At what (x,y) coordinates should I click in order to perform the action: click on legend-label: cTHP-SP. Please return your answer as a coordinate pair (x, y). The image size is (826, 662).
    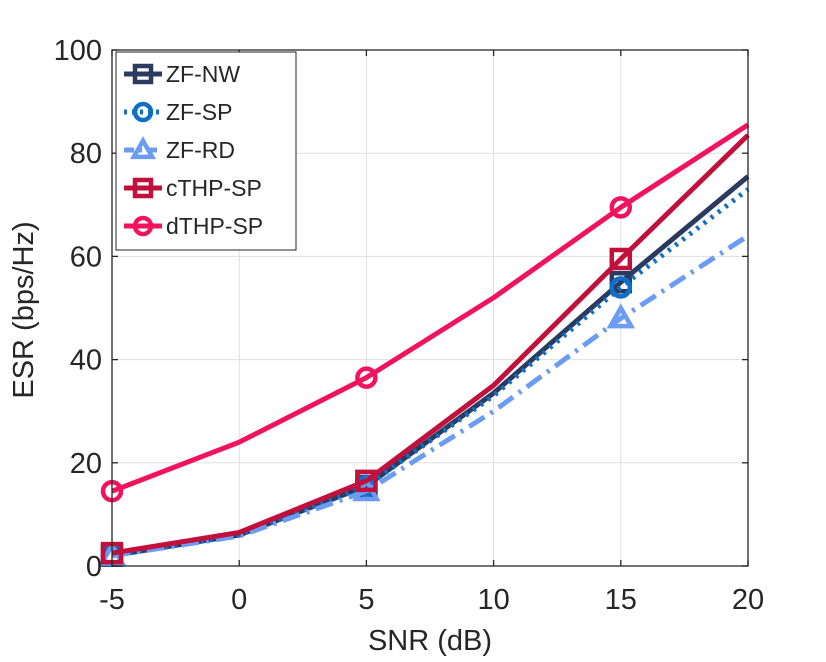
    Looking at the image, I should click on (214, 188).